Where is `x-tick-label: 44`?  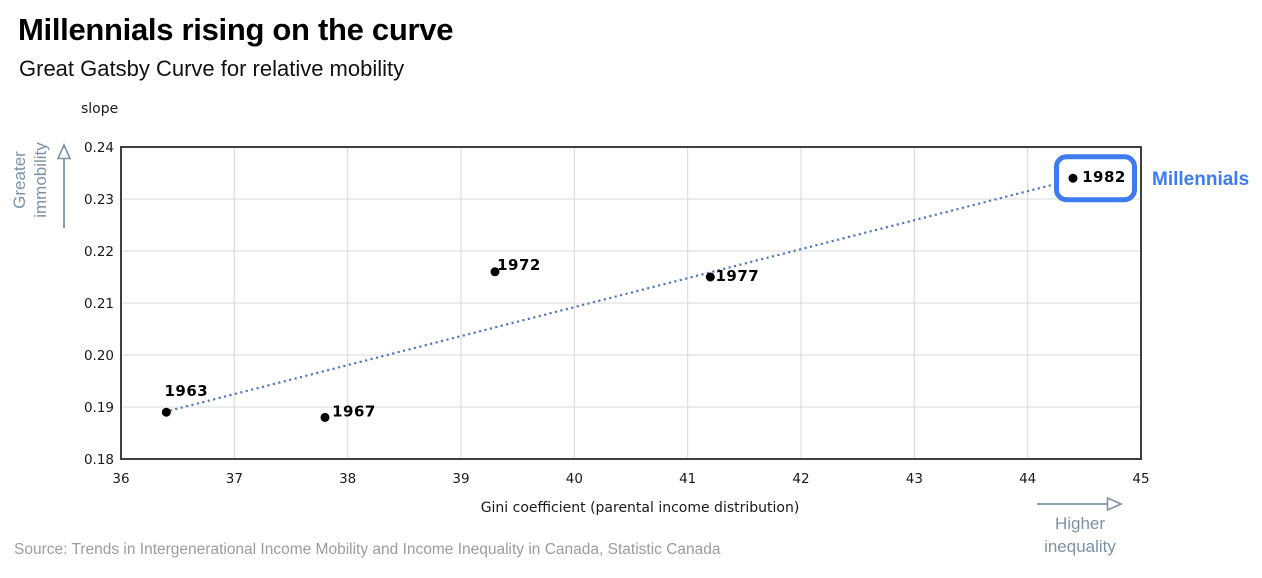 x-tick-label: 44 is located at coordinates (1027, 479).